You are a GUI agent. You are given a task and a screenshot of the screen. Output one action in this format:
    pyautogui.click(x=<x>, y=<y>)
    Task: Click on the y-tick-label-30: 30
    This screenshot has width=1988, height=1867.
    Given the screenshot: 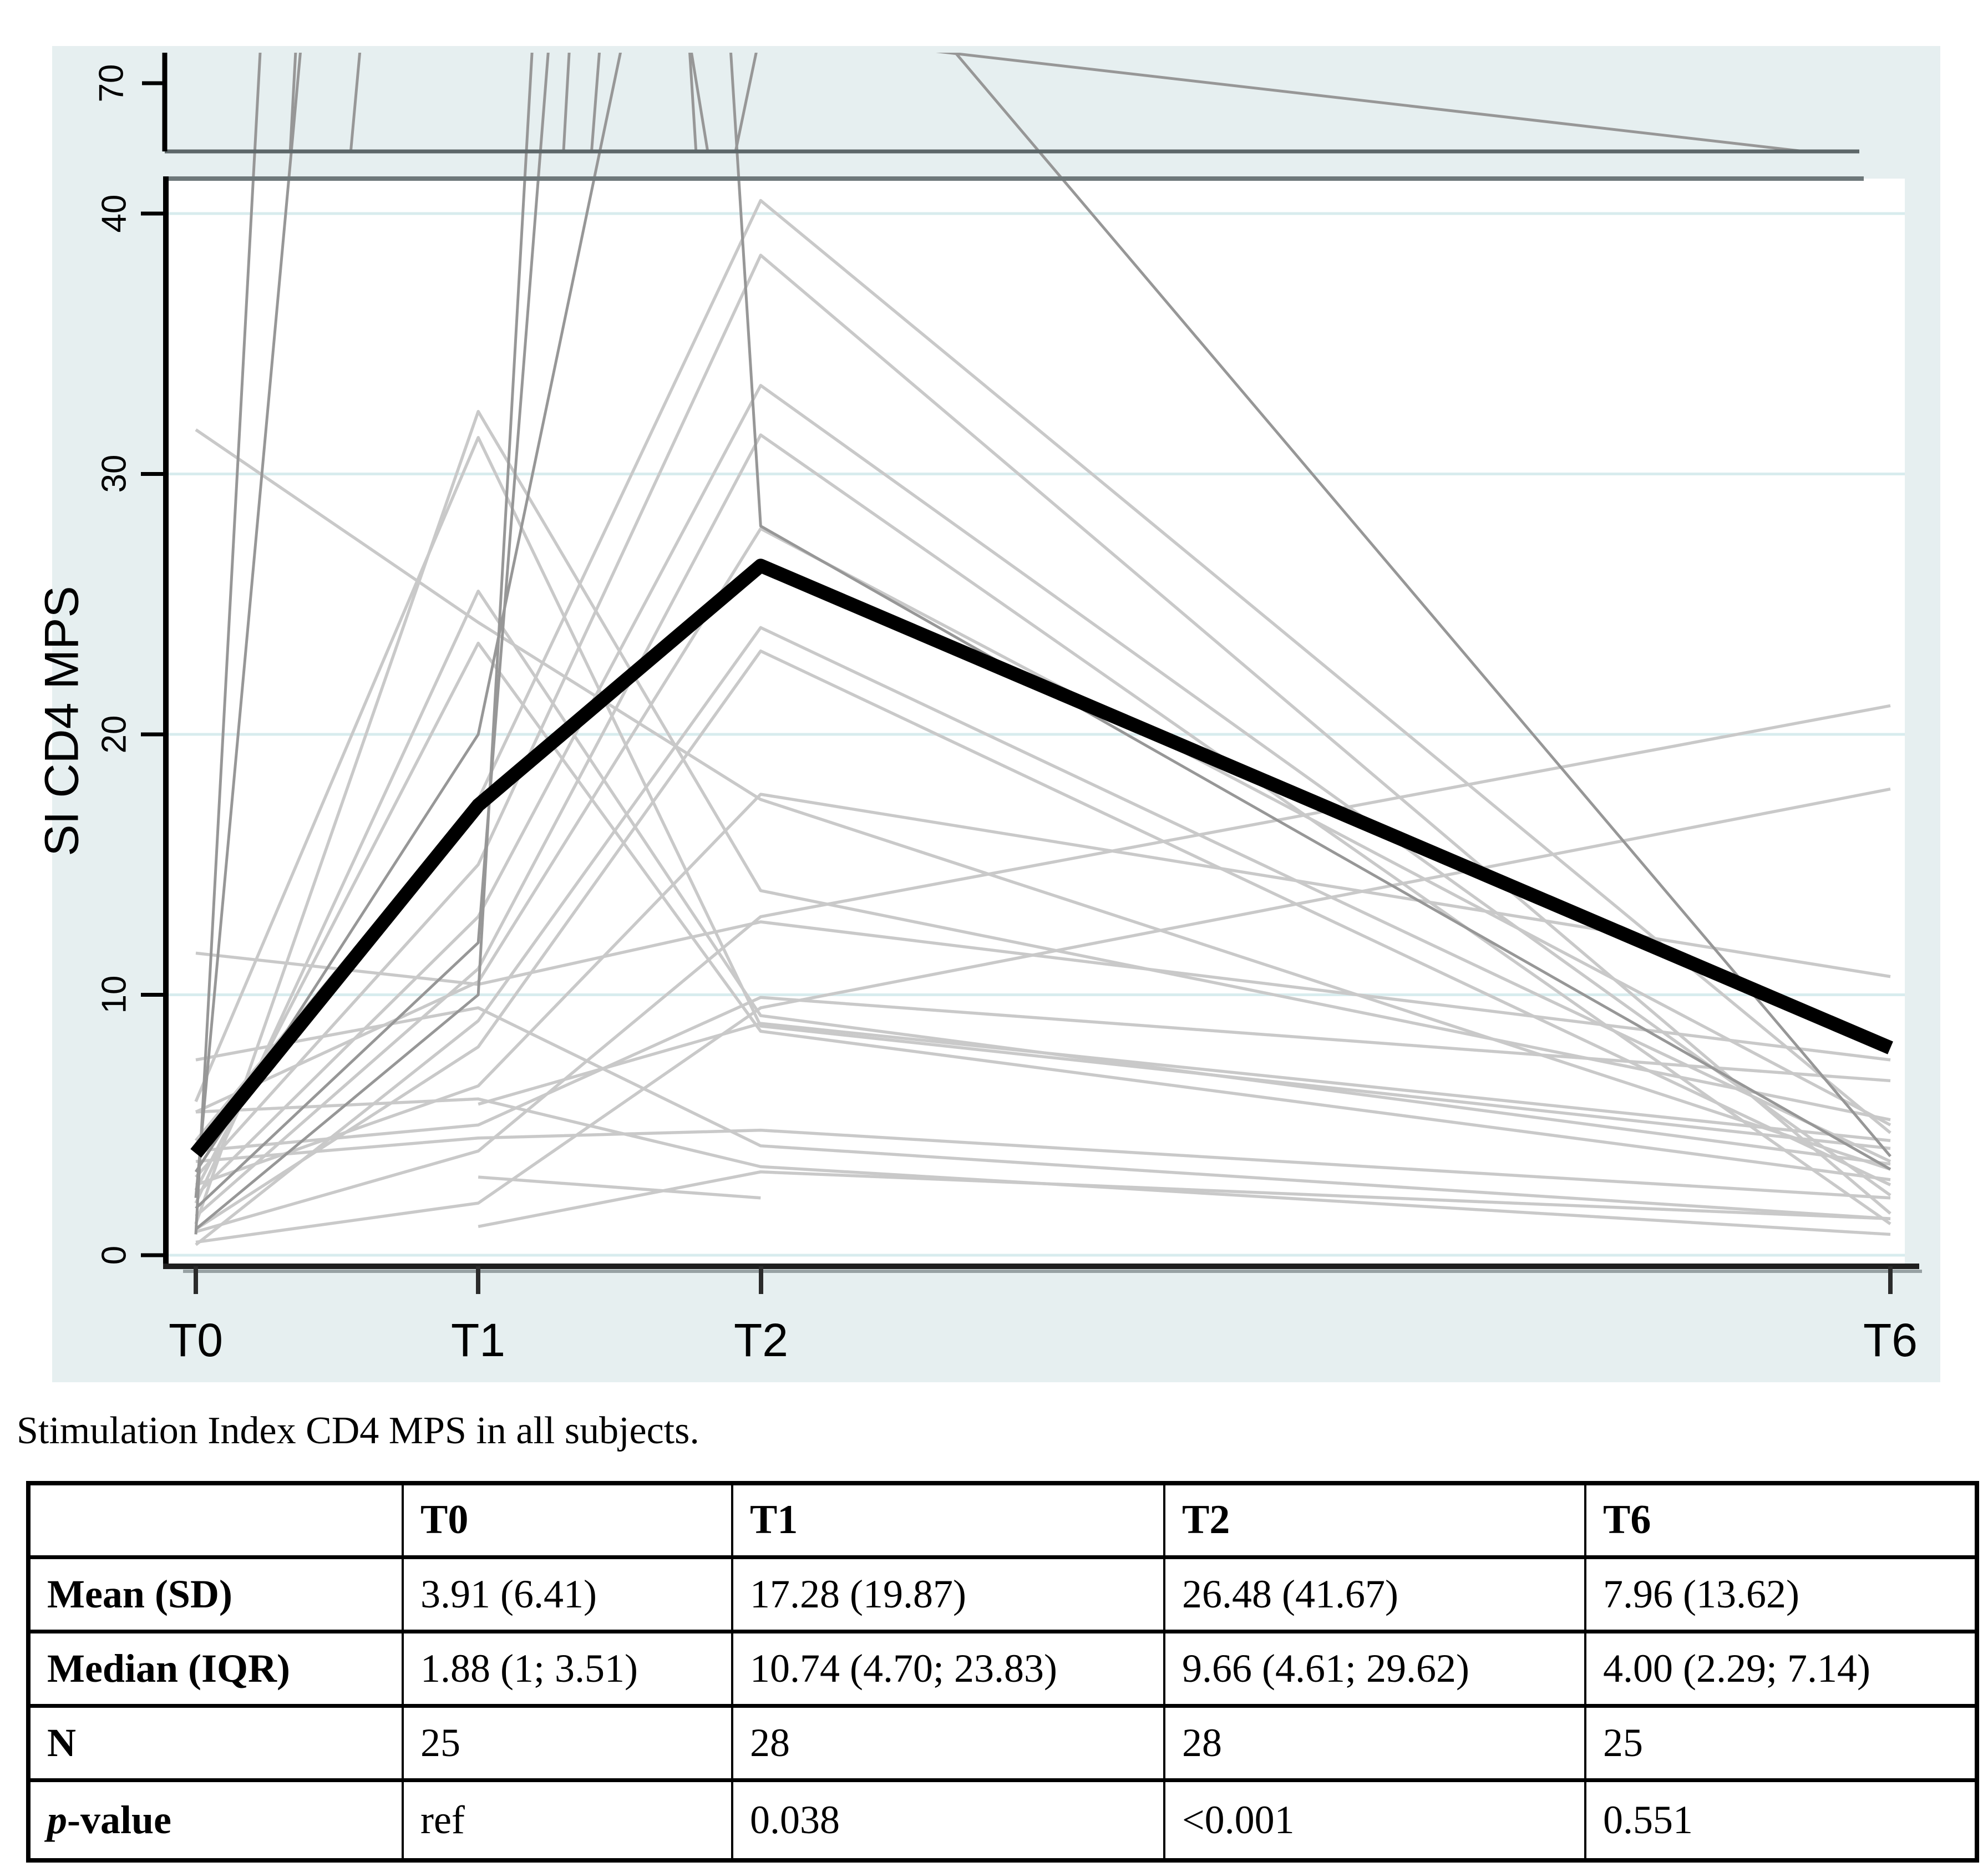 What is the action you would take?
    pyautogui.click(x=114, y=474)
    